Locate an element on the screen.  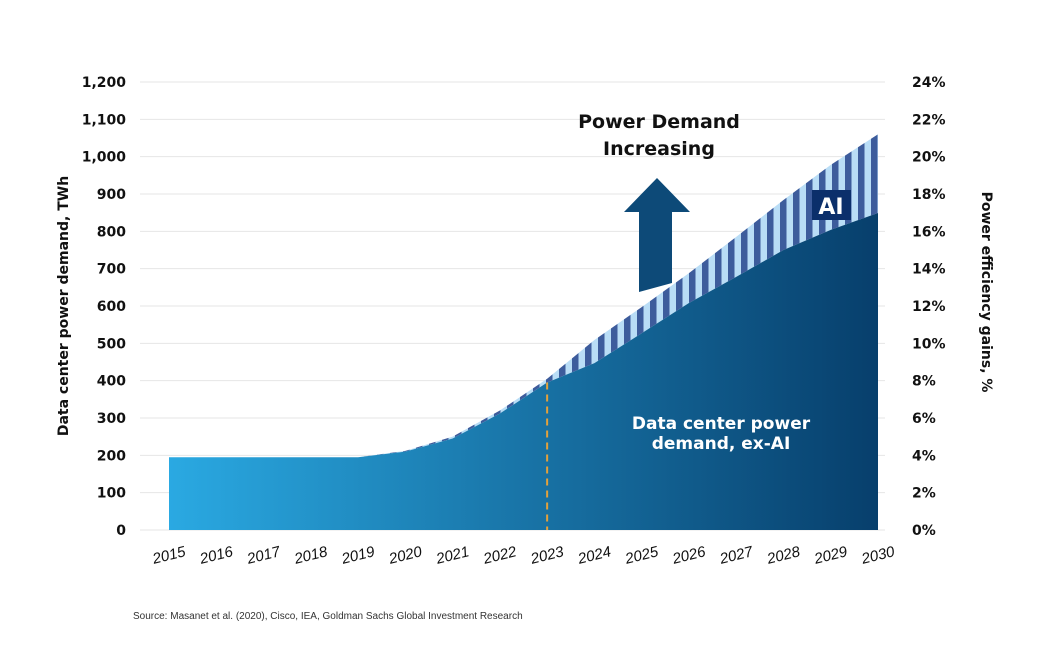
x-tick-label: 2026 is located at coordinates (689, 555).